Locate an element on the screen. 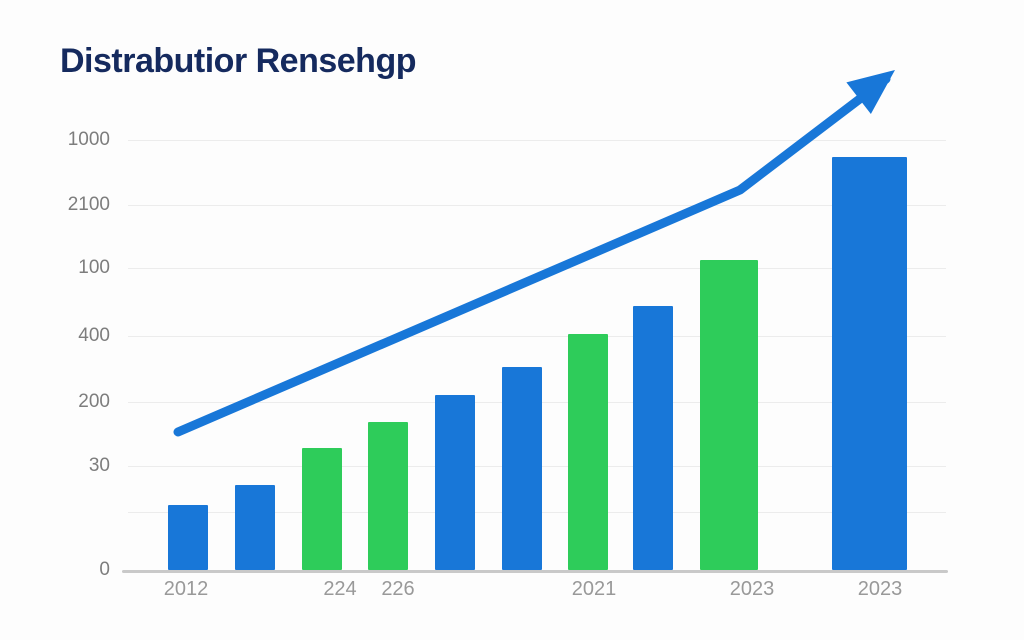 The height and width of the screenshot is (640, 1024). y-tick-label: 100 is located at coordinates (94, 267).